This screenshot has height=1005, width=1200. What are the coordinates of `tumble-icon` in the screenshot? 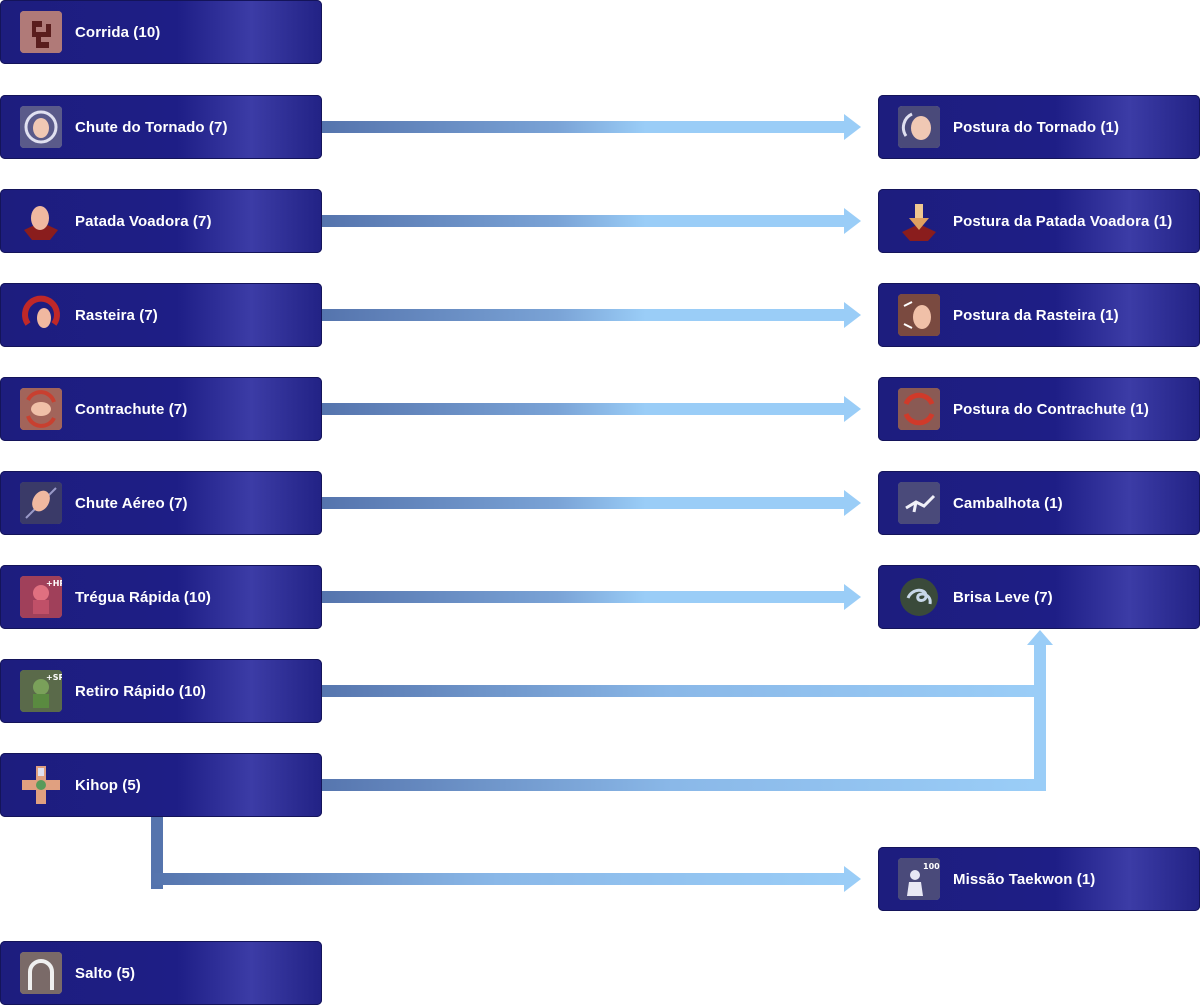 It's located at (919, 503).